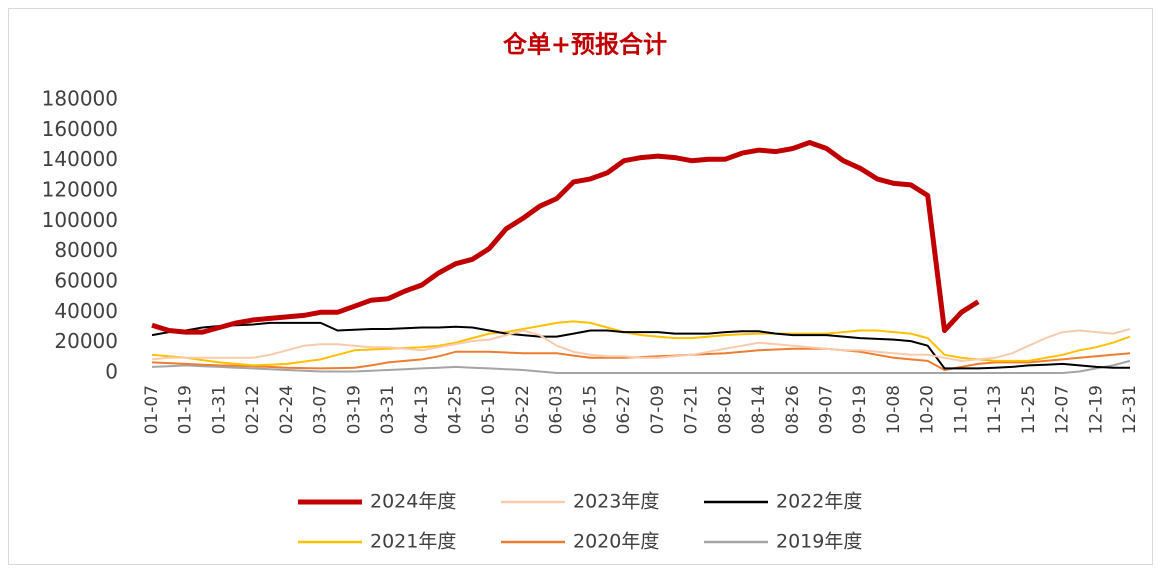 The image size is (1161, 573). What do you see at coordinates (826, 409) in the screenshot?
I see `x-tick-label: 09-07` at bounding box center [826, 409].